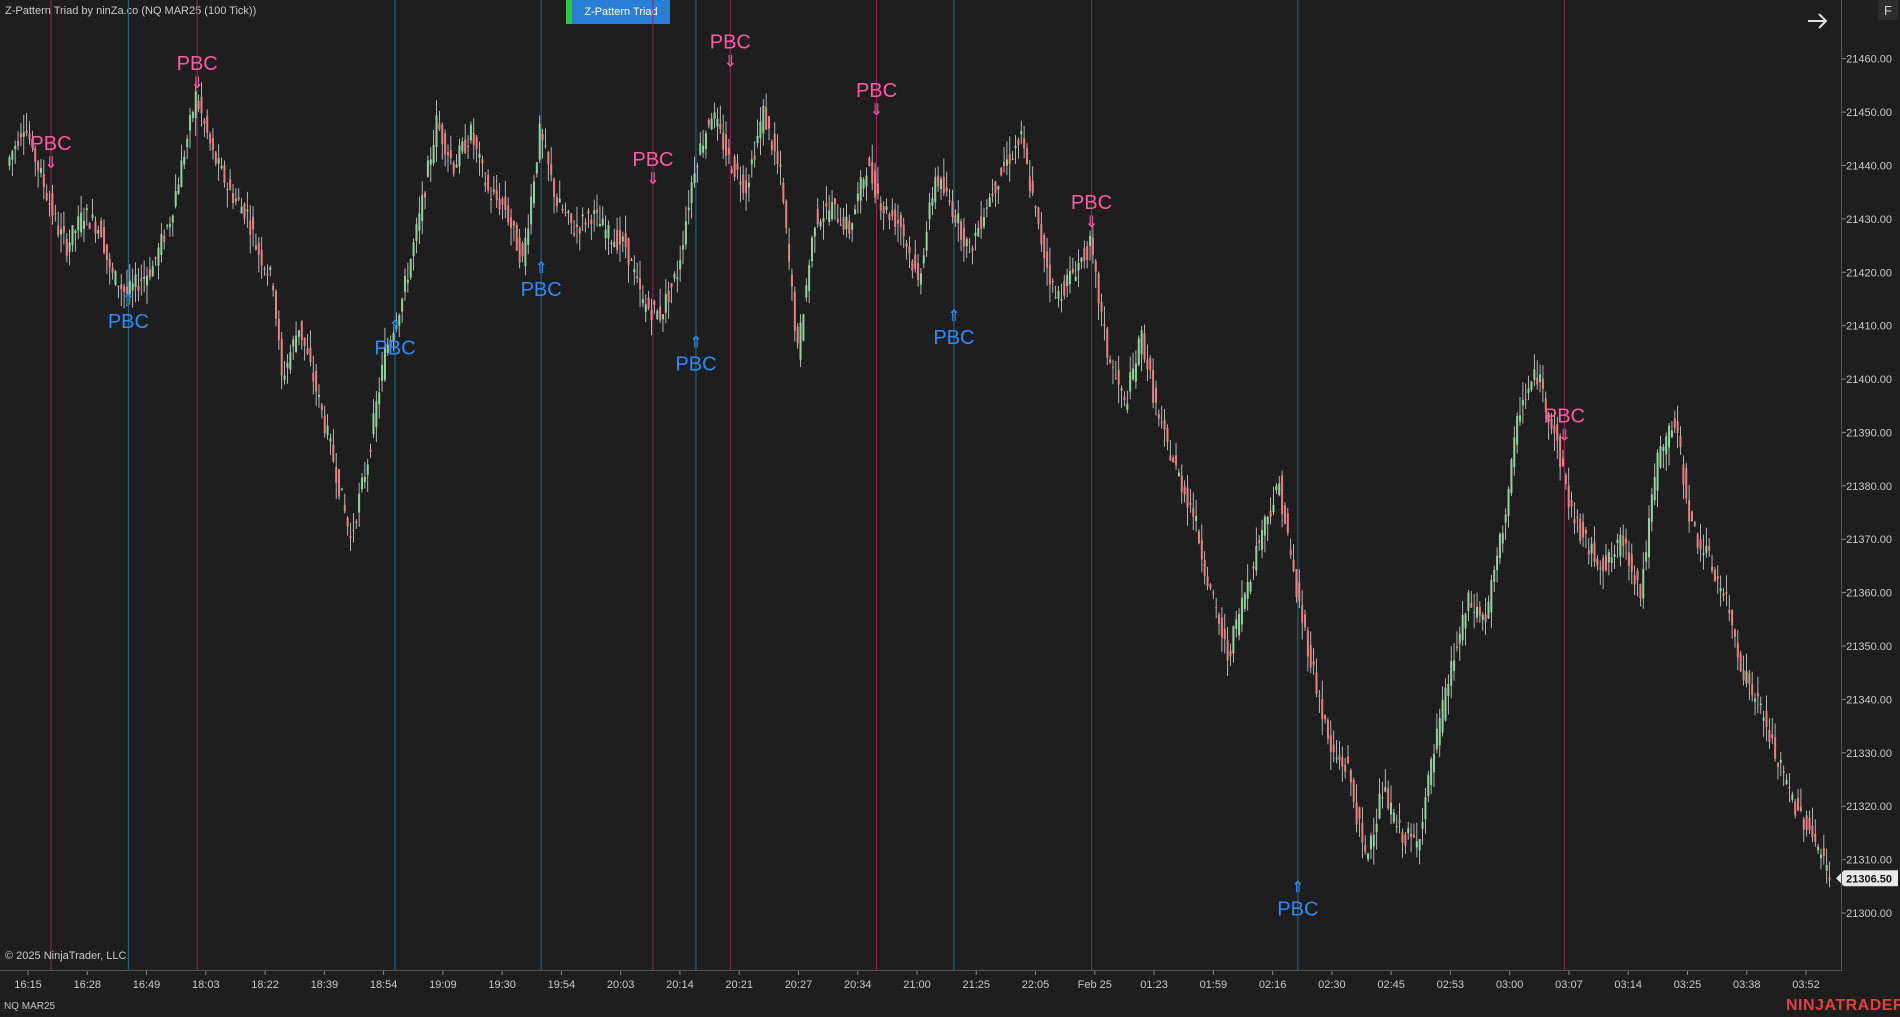  Describe the element at coordinates (1869, 594) in the screenshot. I see `price-tick-label: 21360.00` at that location.